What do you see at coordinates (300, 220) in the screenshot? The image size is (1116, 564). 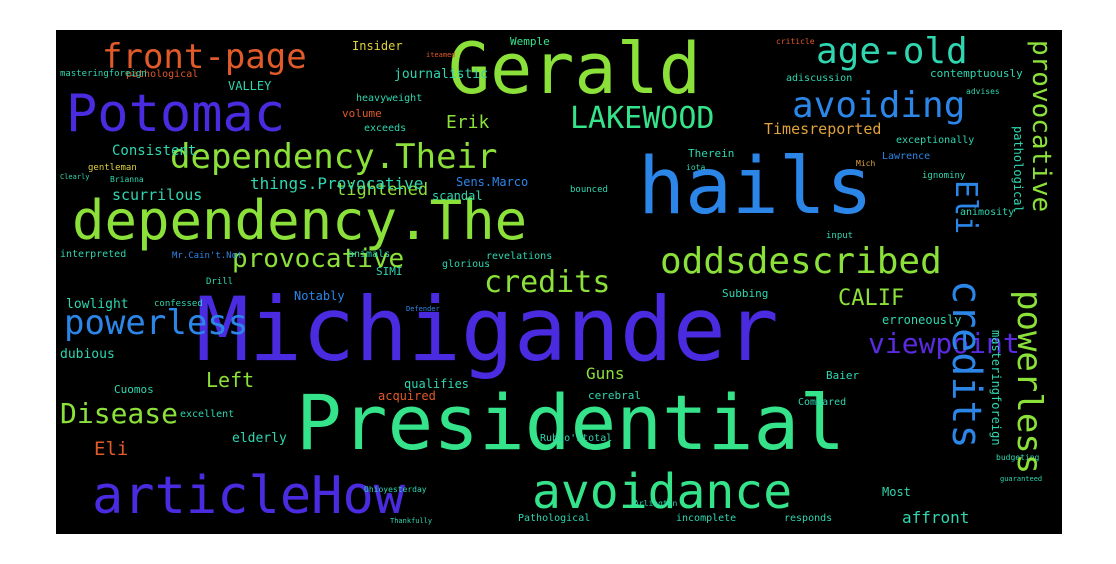 I see `word-dependency-the: dependency.The` at bounding box center [300, 220].